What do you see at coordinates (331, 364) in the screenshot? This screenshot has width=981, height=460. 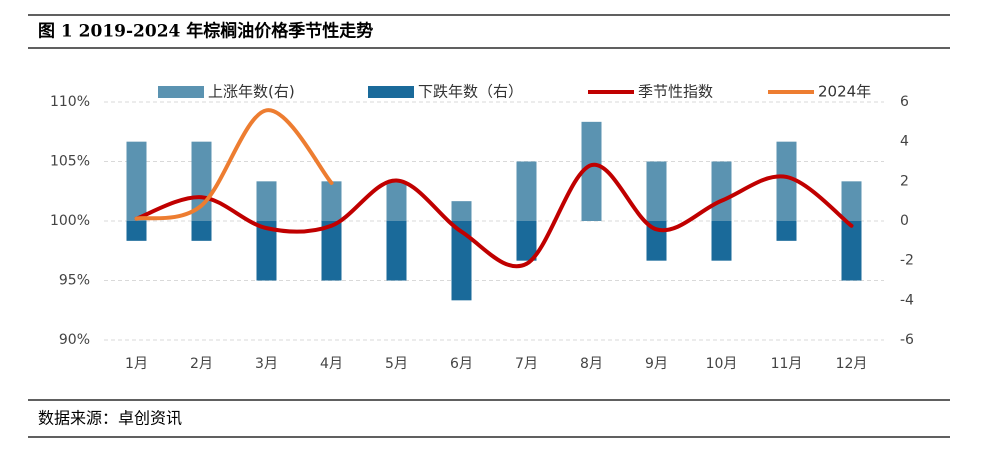 I see `x-tick-label: 4月` at bounding box center [331, 364].